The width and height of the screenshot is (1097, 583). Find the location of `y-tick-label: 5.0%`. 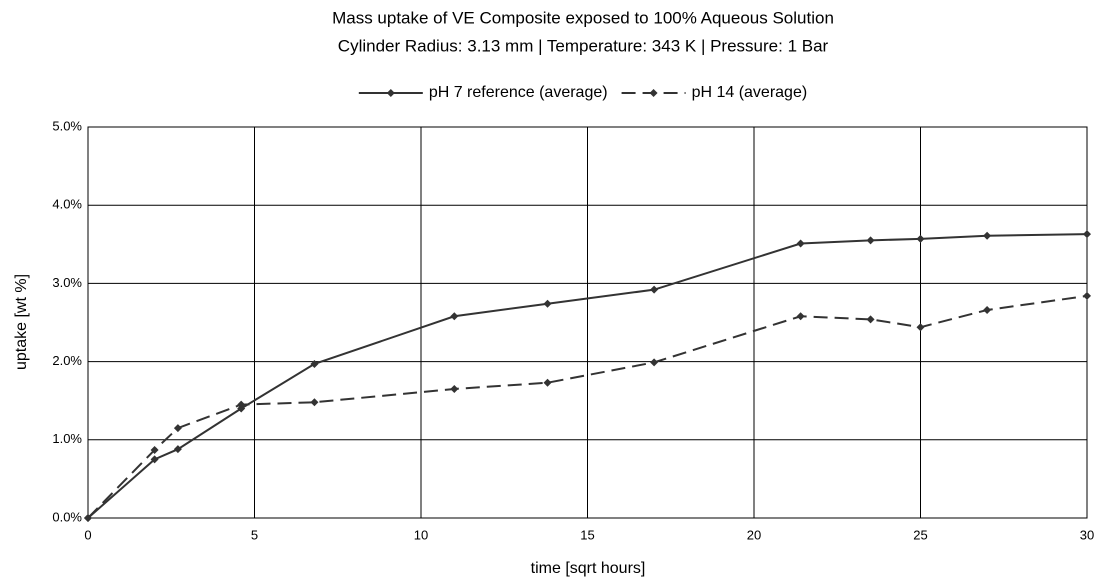

y-tick-label: 5.0% is located at coordinates (67, 125).